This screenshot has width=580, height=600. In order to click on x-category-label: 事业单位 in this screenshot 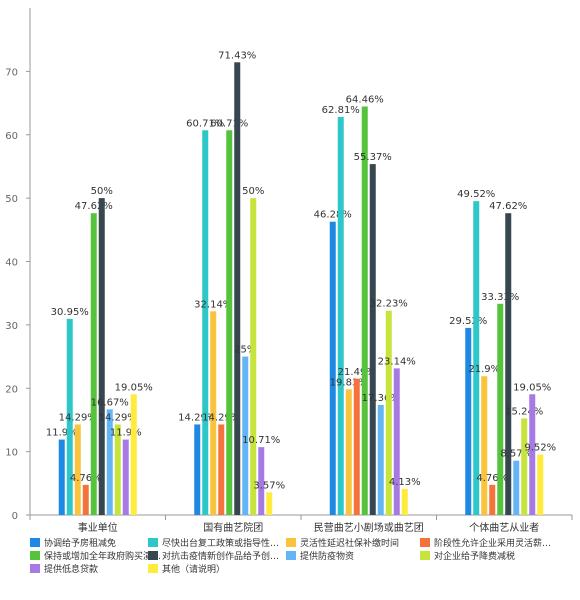, I will do `click(98, 527)`.